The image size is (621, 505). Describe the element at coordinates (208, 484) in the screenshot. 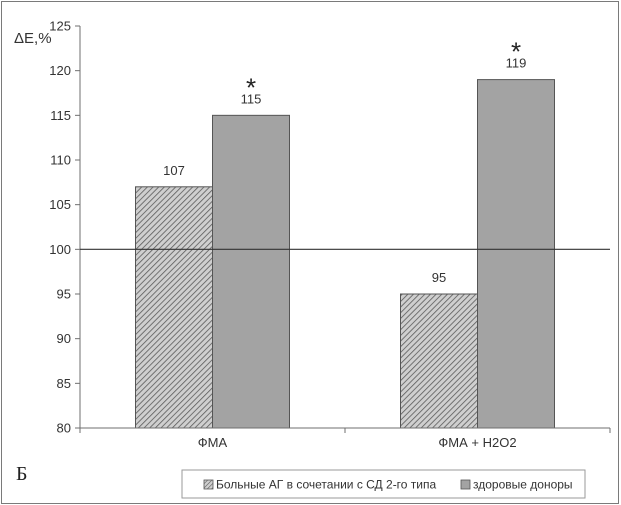

I see `legend-swatch-patients` at that location.